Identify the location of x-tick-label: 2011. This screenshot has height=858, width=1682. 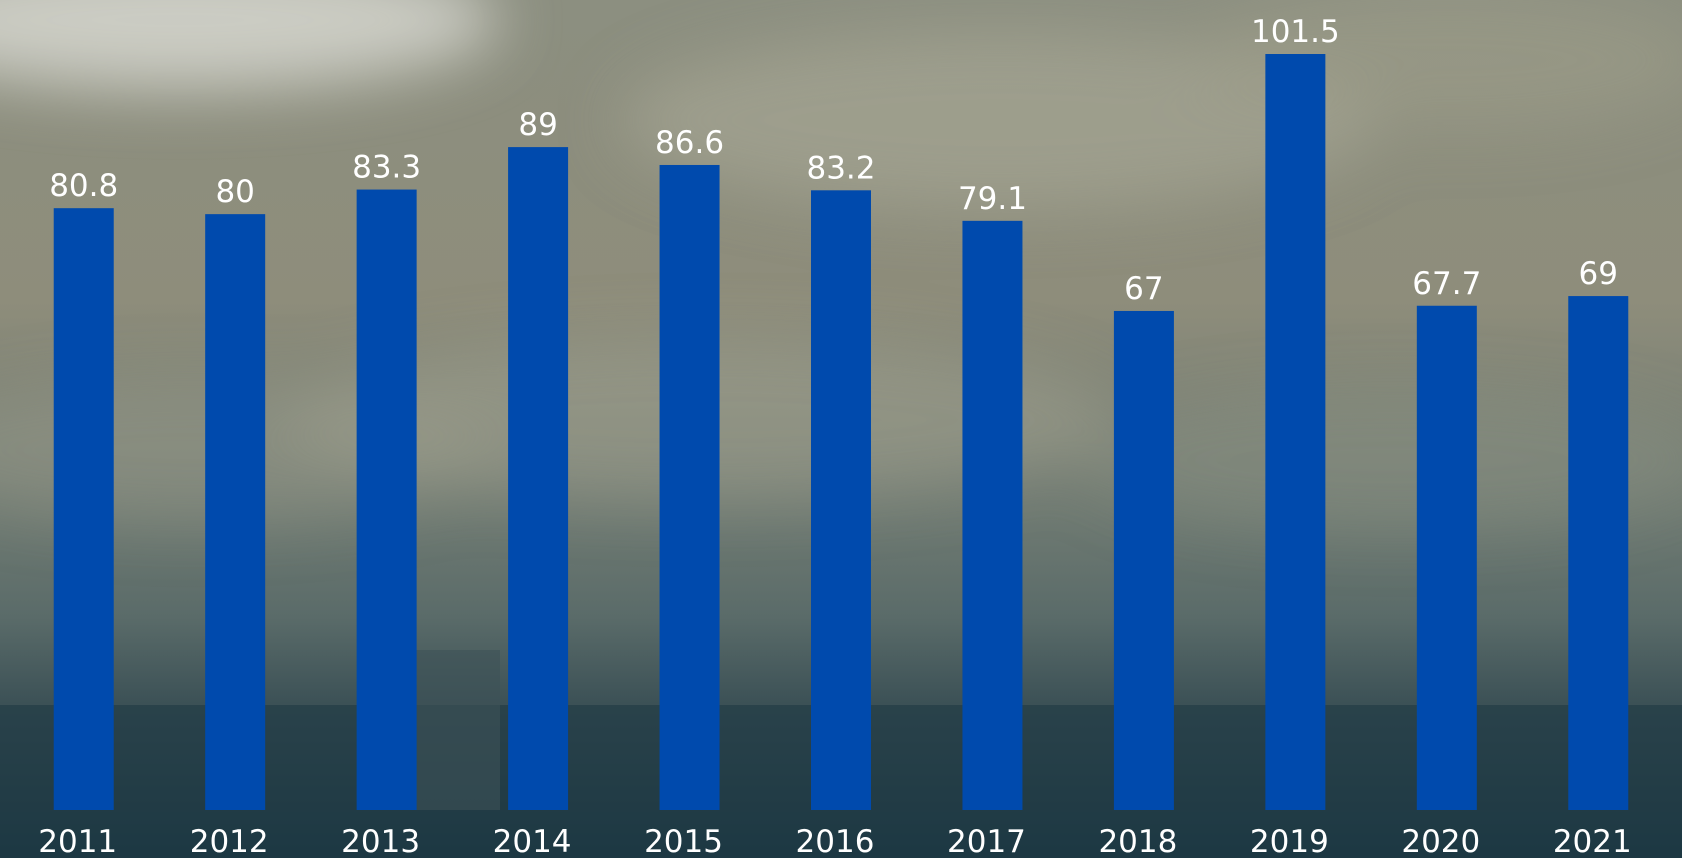
(77, 841).